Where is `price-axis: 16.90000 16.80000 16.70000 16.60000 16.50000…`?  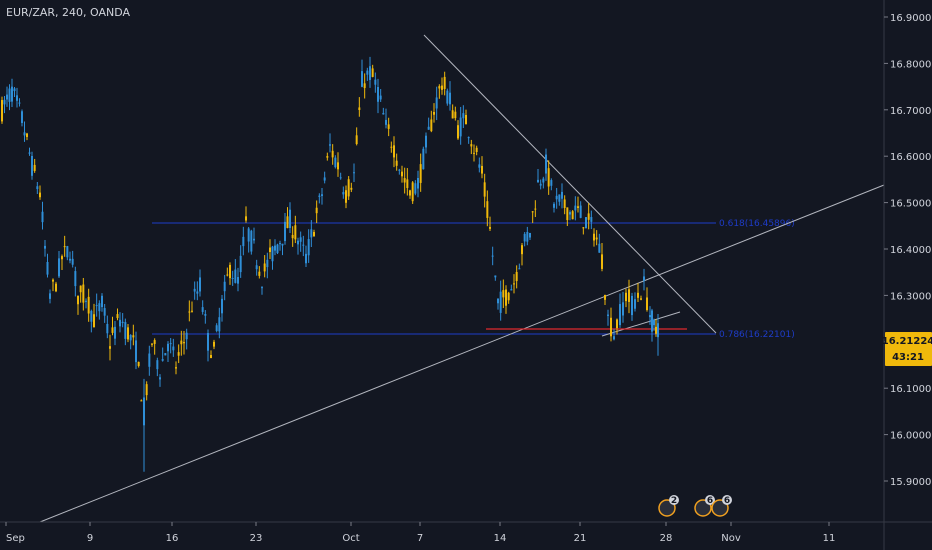 price-axis: 16.90000 16.80000 16.70000 16.60000 16.50000… is located at coordinates (907, 275).